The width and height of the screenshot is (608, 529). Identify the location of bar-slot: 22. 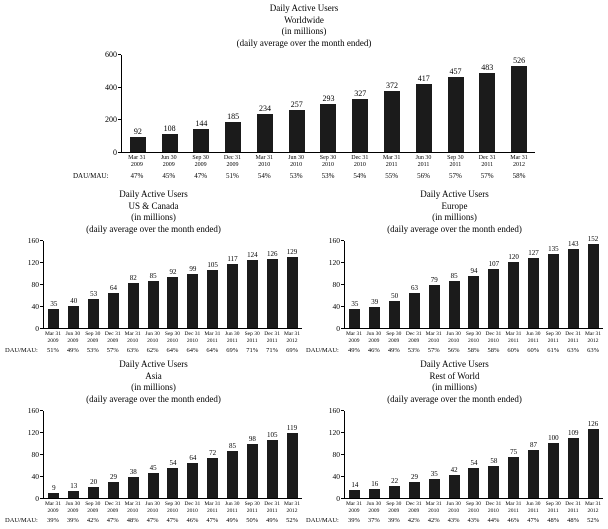
(395, 487).